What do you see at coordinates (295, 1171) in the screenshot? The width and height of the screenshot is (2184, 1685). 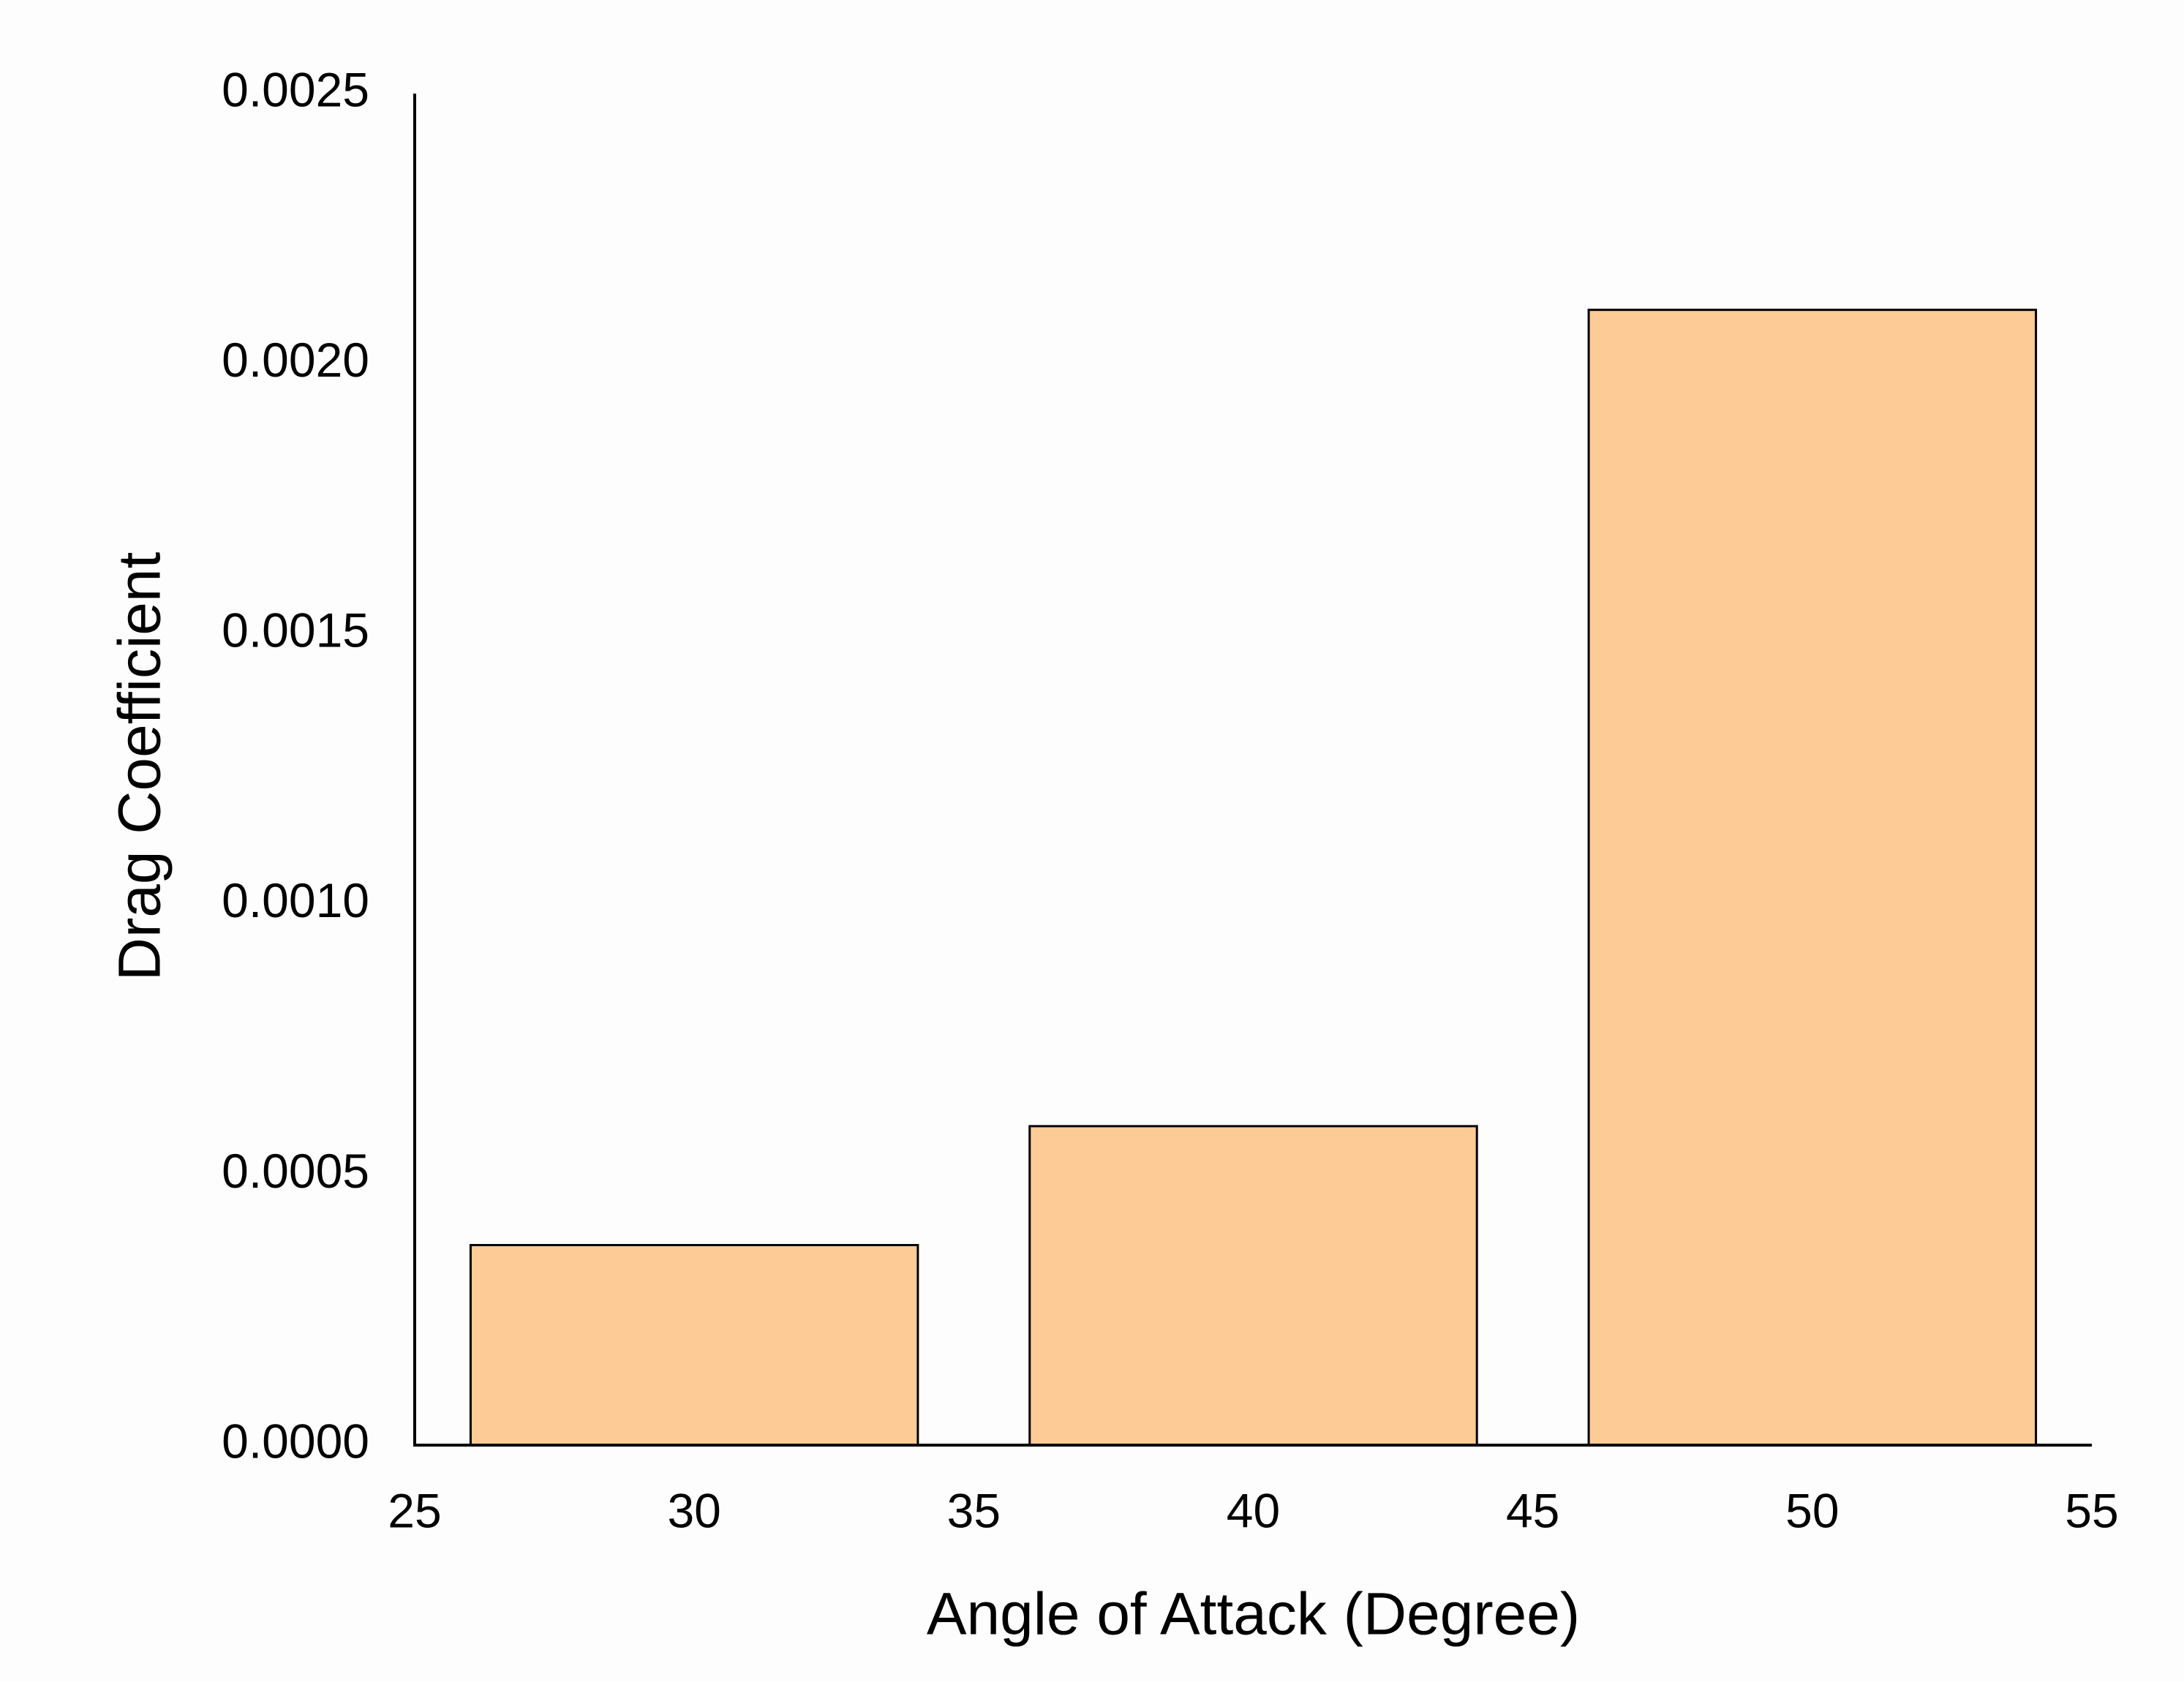 I see `y-tick-label: 0.0005` at bounding box center [295, 1171].